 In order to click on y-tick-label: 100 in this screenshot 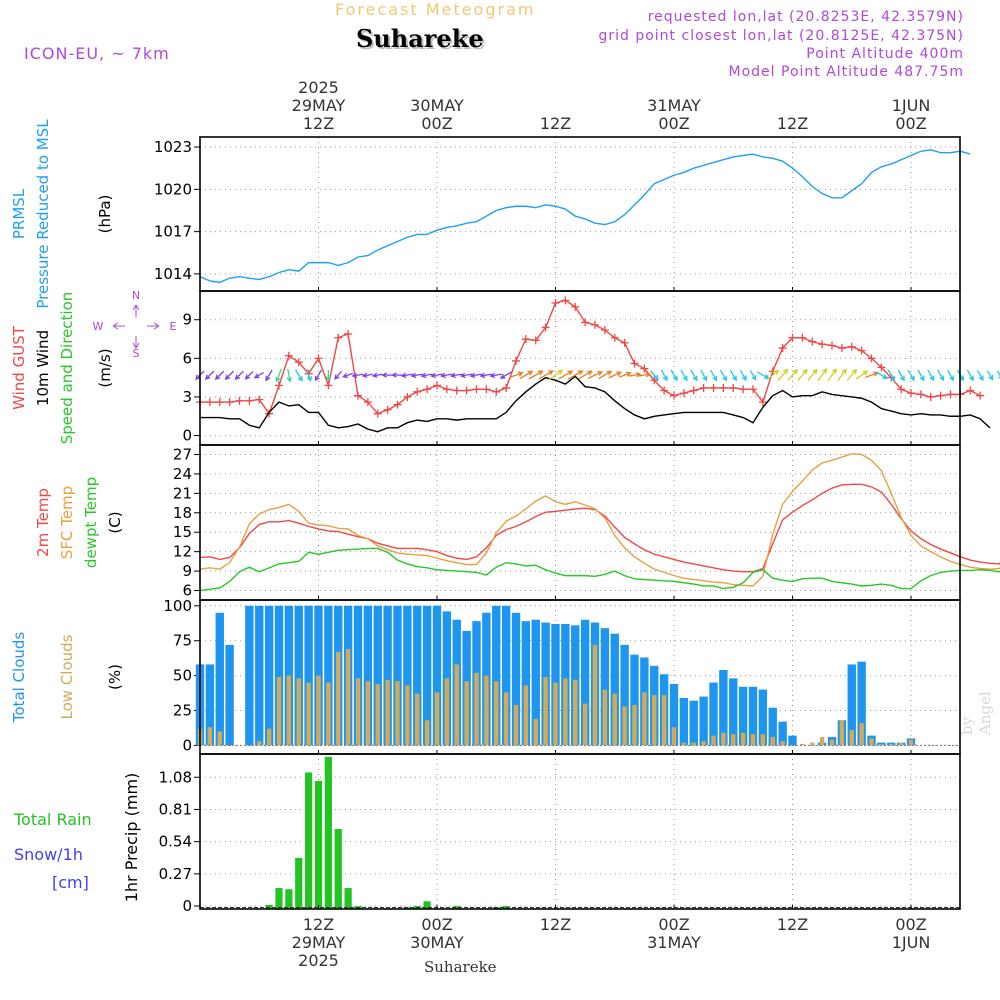, I will do `click(177, 606)`.